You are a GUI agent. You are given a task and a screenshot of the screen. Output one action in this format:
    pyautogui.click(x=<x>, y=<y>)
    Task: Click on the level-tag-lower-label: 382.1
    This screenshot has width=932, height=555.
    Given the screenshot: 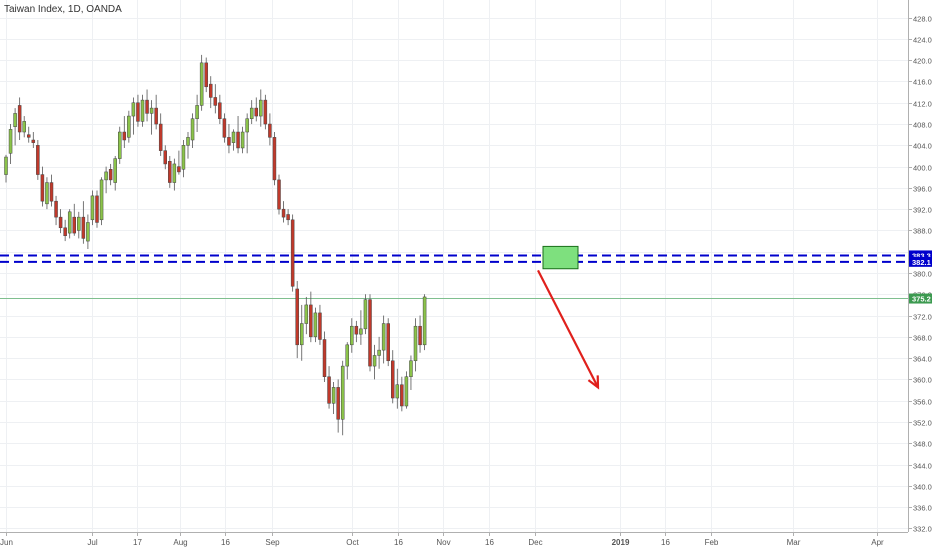 What is the action you would take?
    pyautogui.click(x=921, y=262)
    